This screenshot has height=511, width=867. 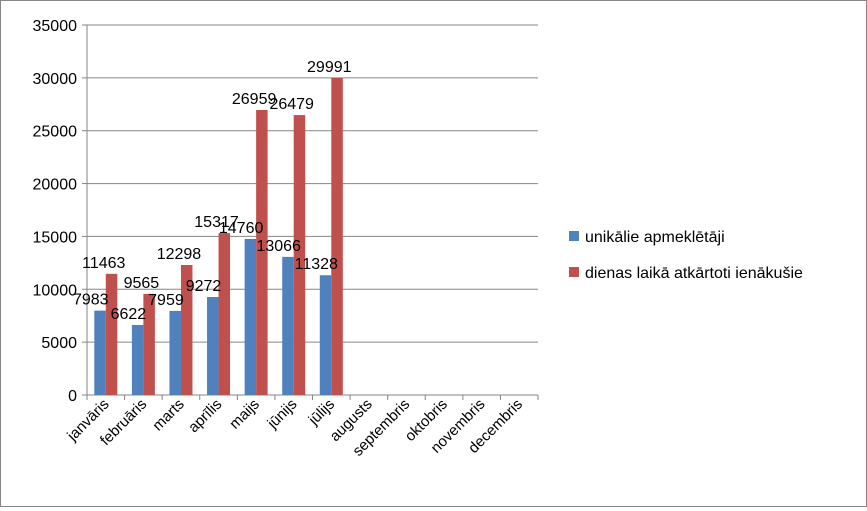 I want to click on legend-label: dienas laikā atkārtoti ienākušie, so click(x=694, y=273).